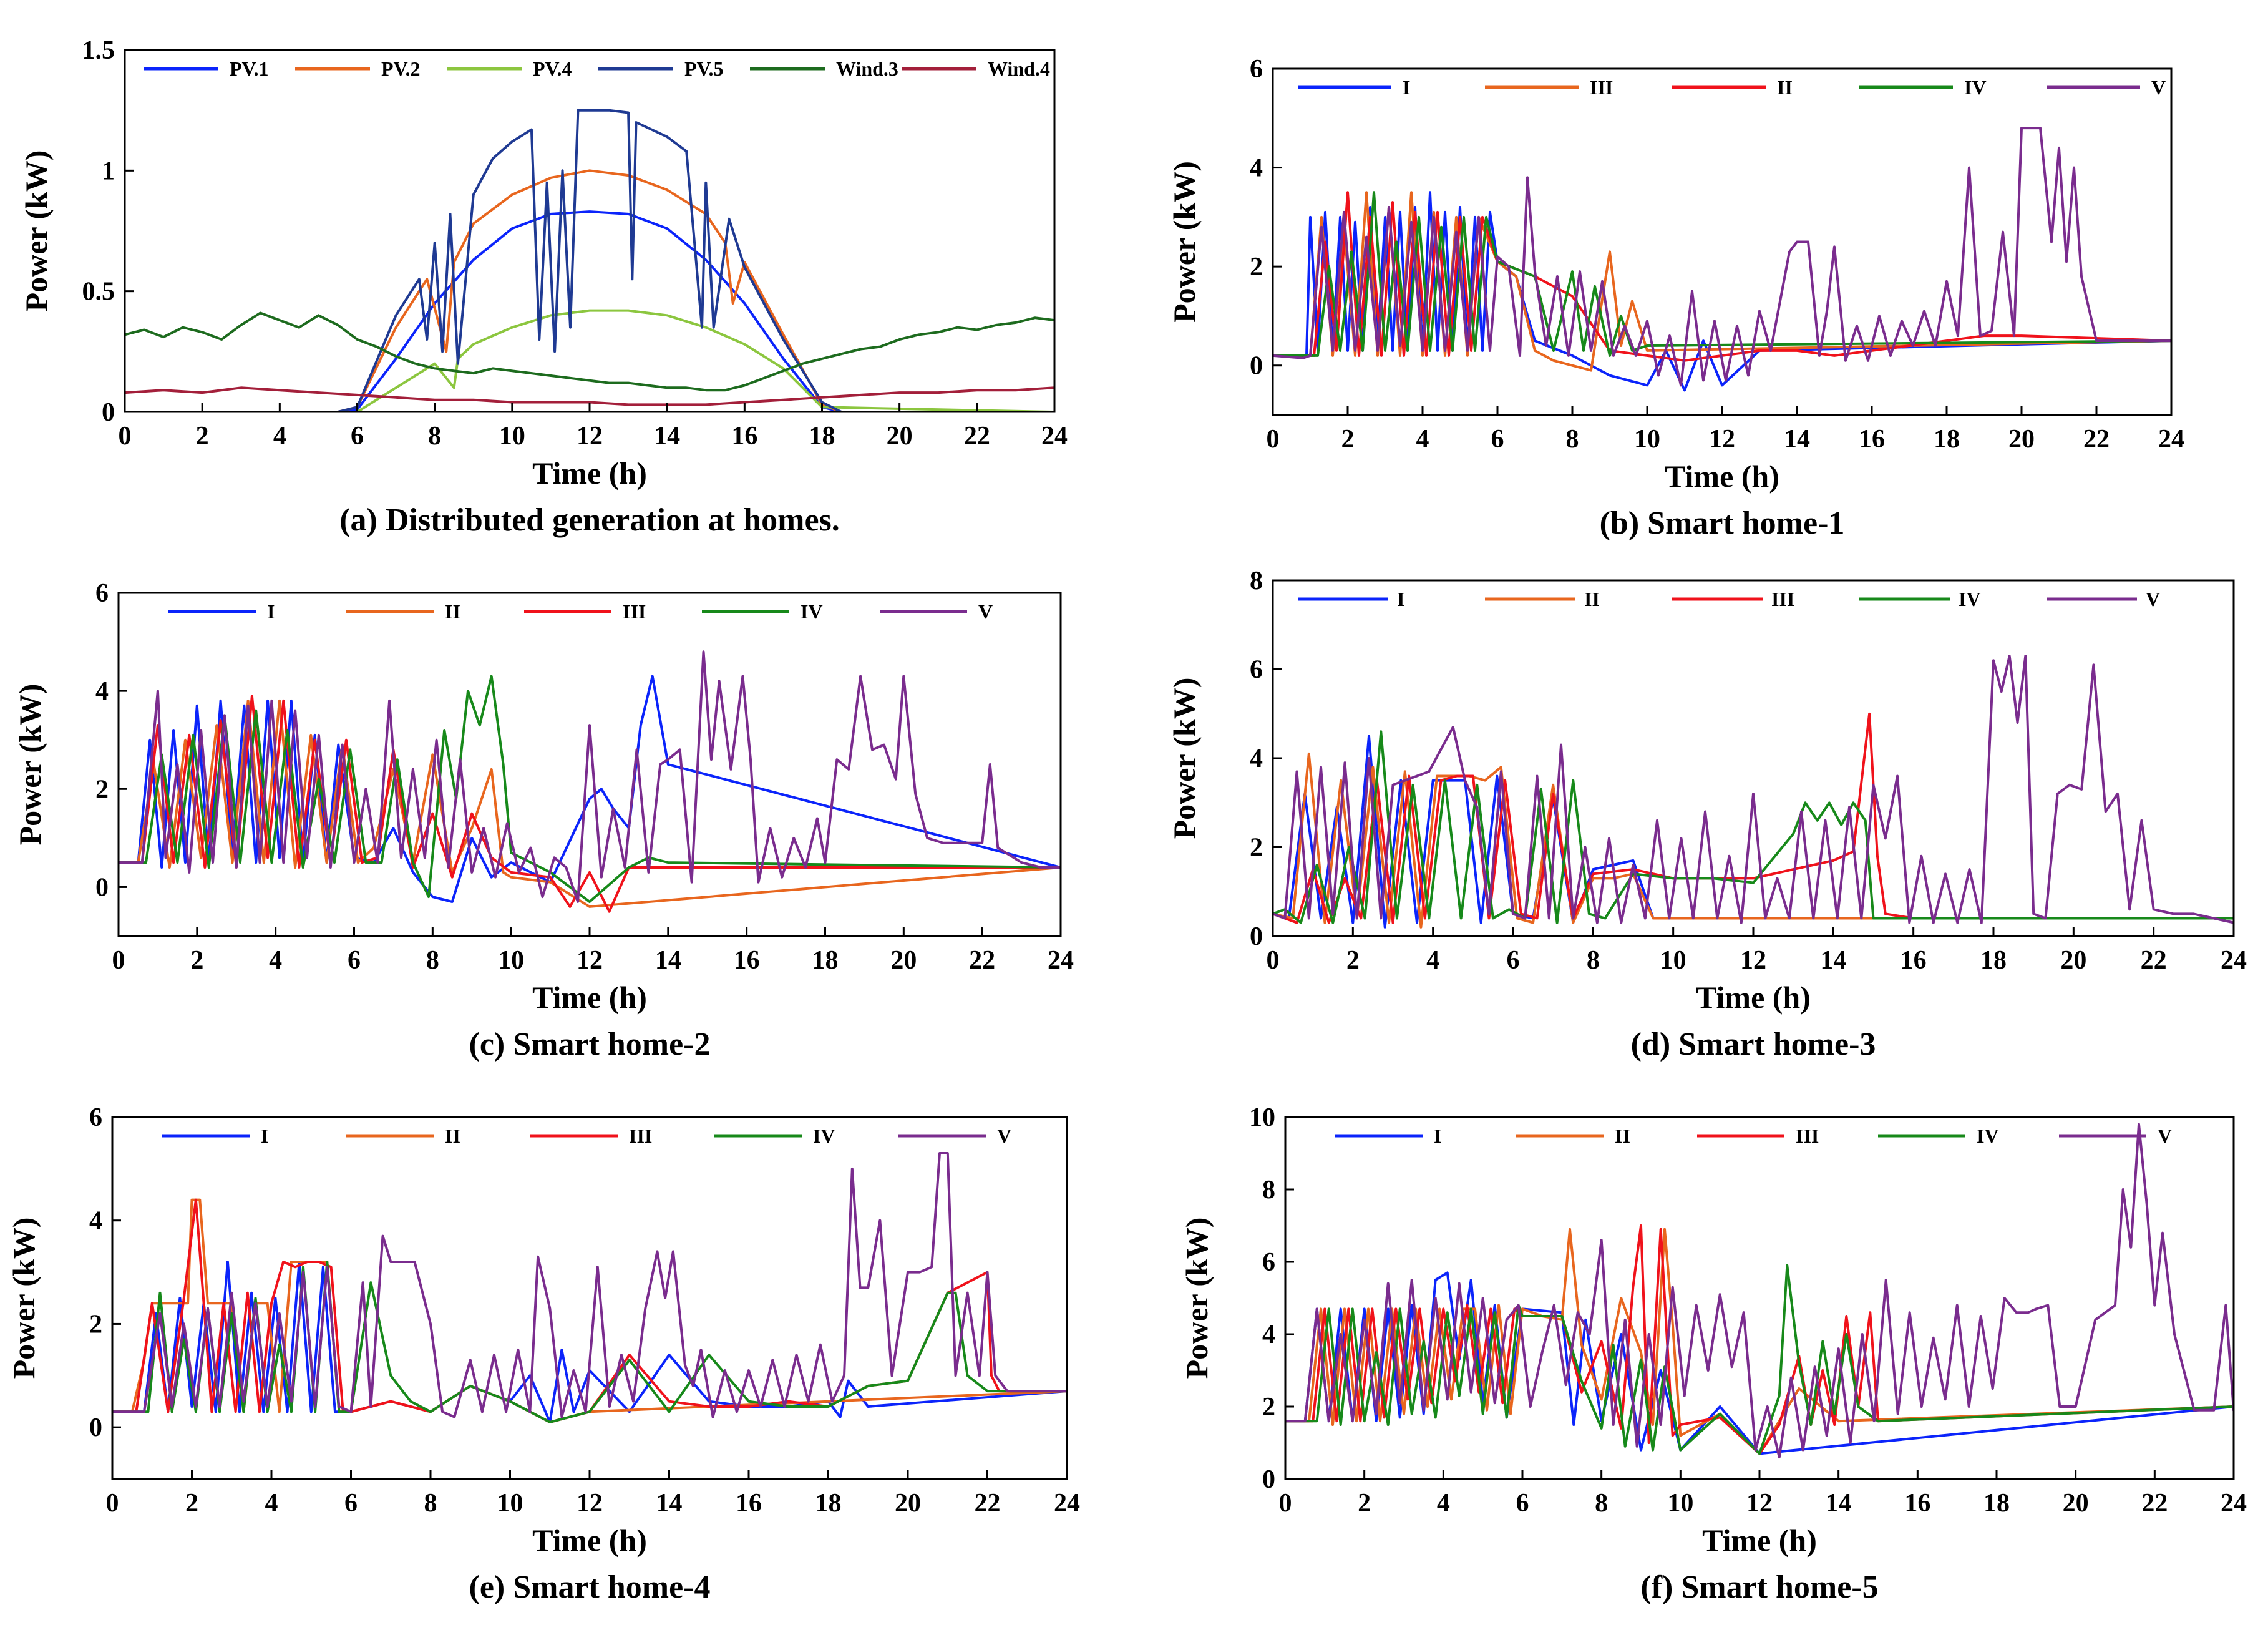  Describe the element at coordinates (1262, 1117) in the screenshot. I see `y-tick-label: 10` at that location.